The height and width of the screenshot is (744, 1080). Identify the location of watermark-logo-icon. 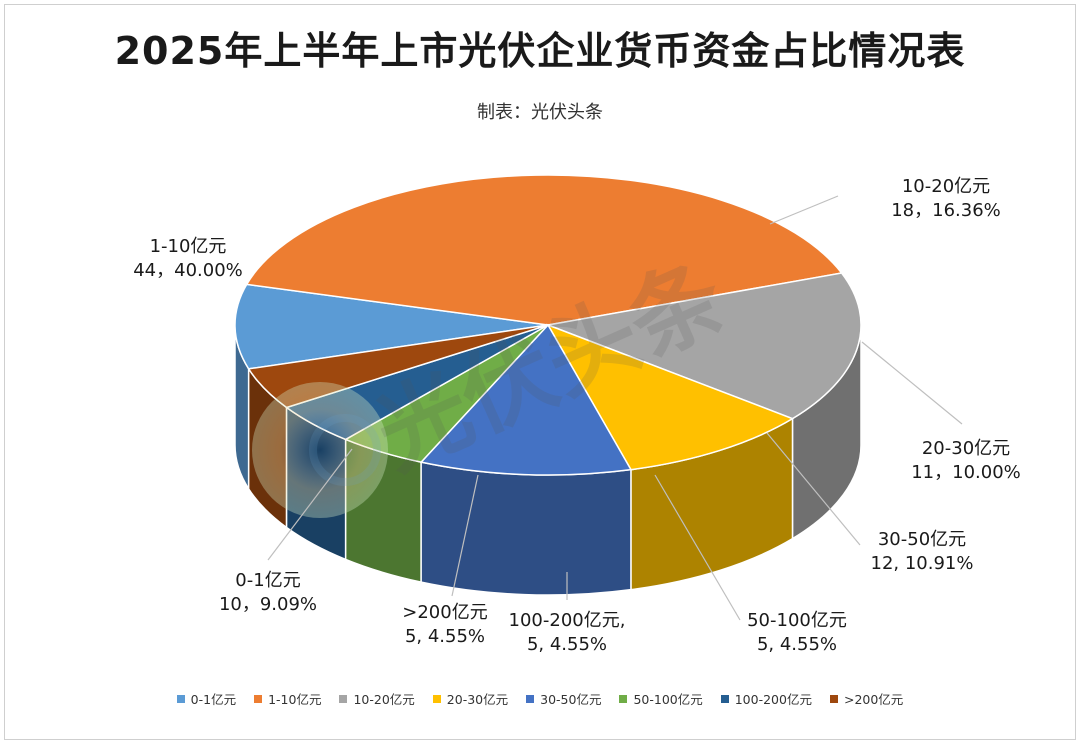
(320, 450).